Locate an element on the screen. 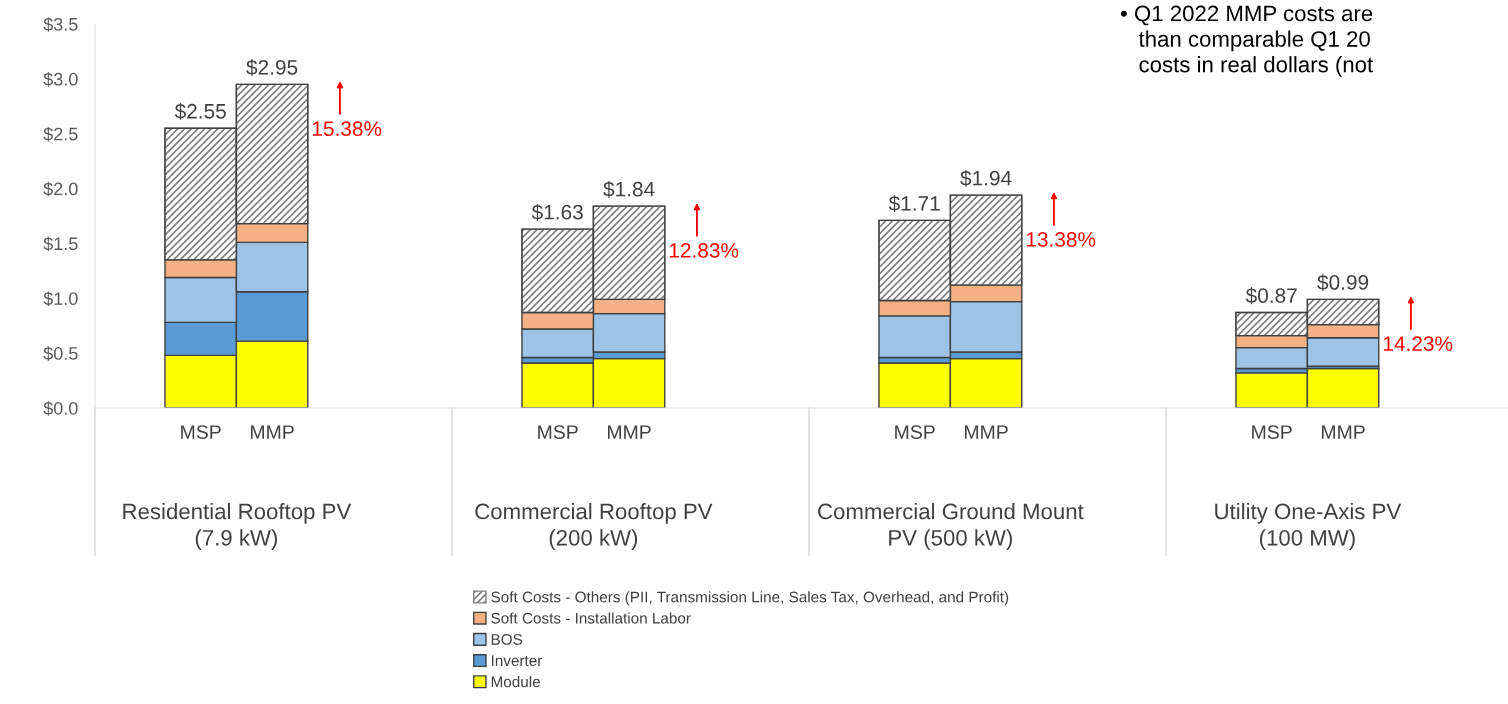 Image resolution: width=1508 pixels, height=704 pixels. total-label: $0.87 is located at coordinates (1271, 296).